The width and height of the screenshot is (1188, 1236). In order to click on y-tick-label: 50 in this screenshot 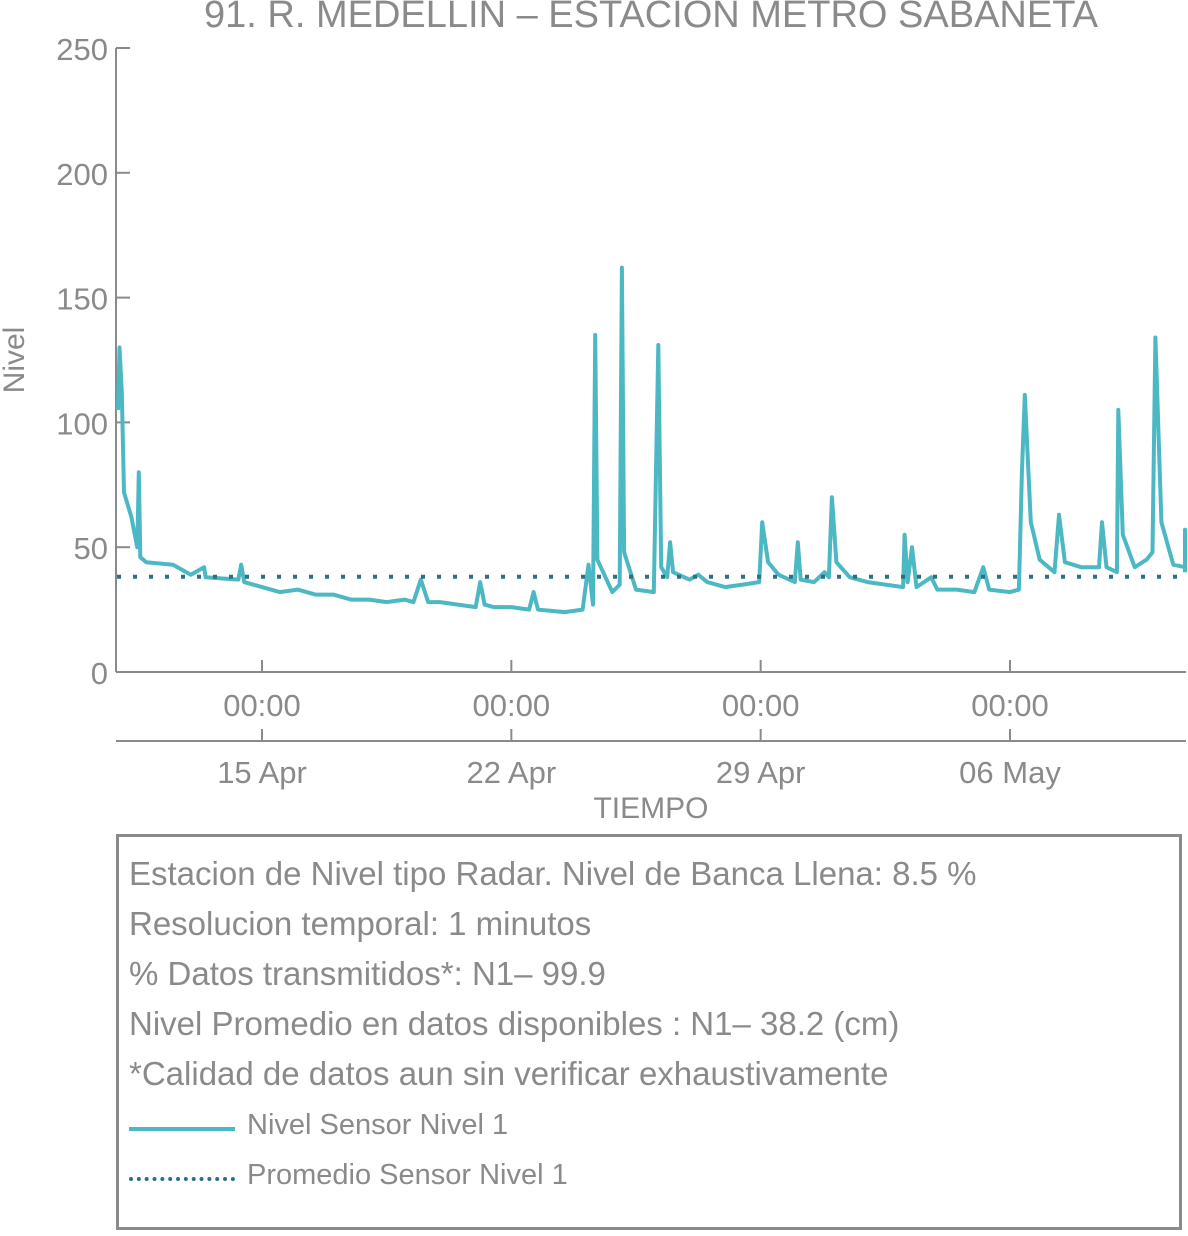, I will do `click(91, 548)`.